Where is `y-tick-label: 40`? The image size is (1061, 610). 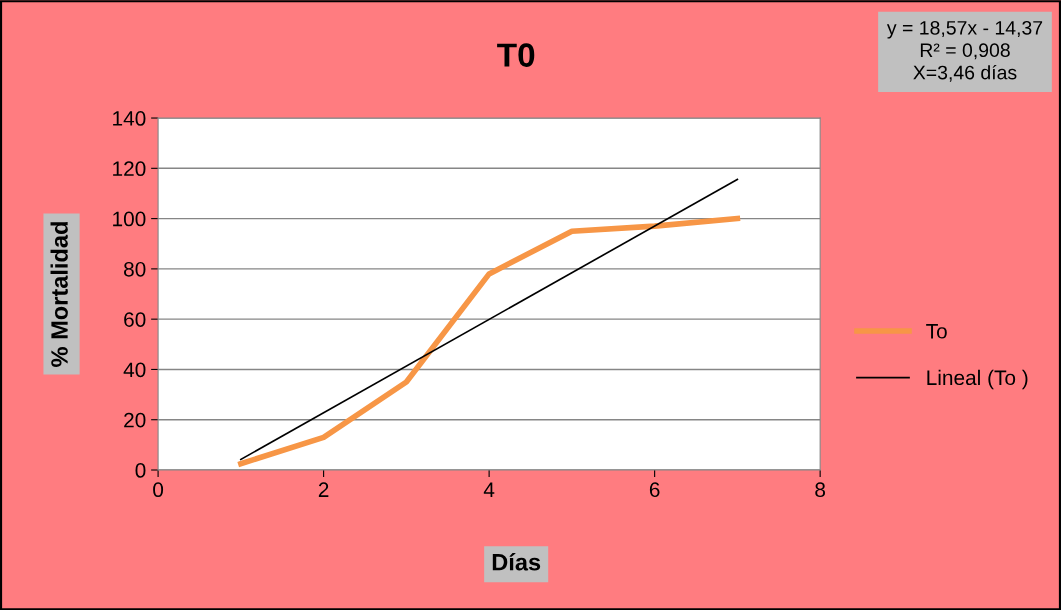
y-tick-label: 40 is located at coordinates (134, 370).